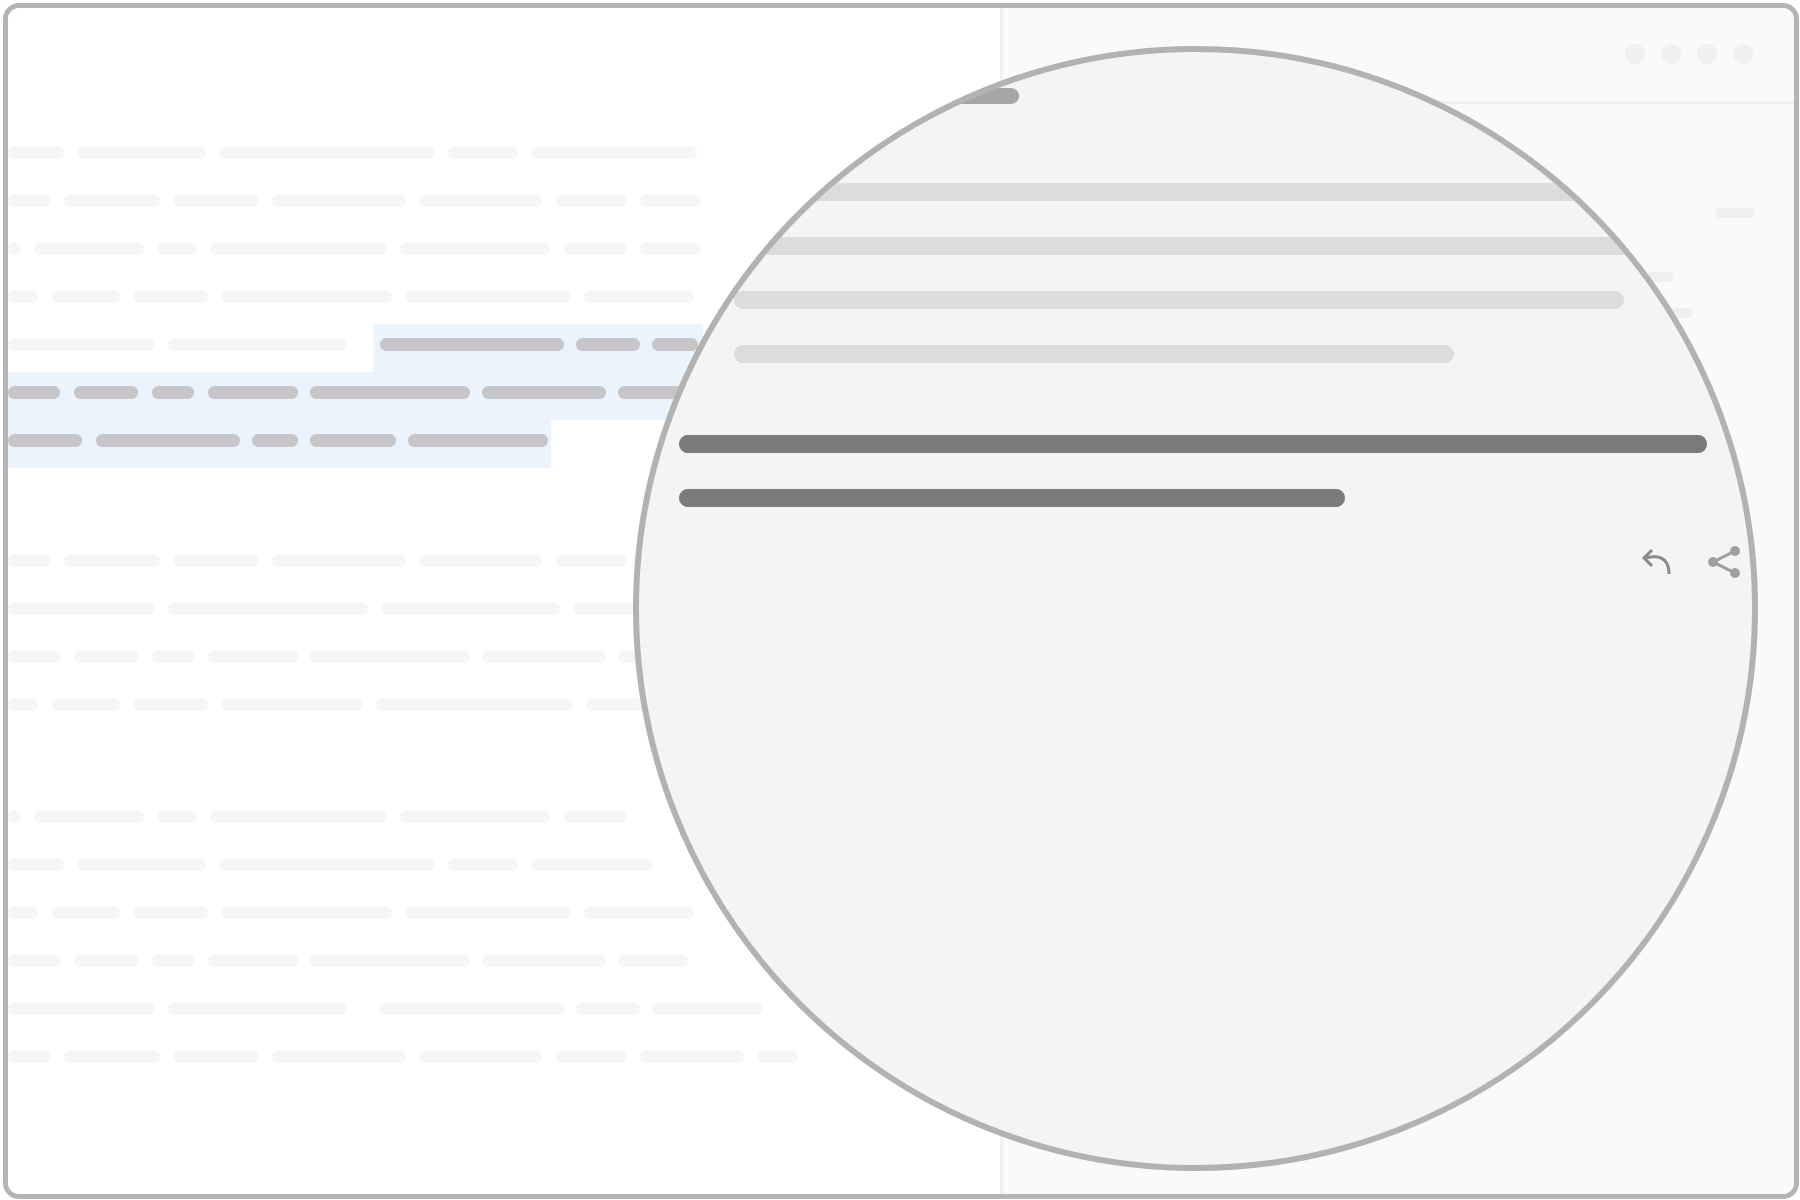 The width and height of the screenshot is (1800, 1200). I want to click on magnified-heading-line, so click(929, 96).